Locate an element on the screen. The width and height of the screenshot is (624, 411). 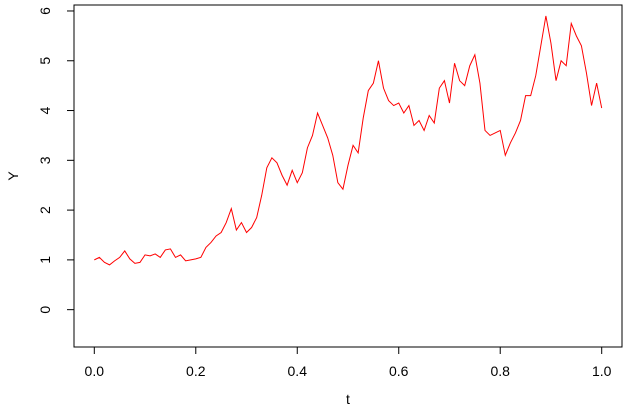
x-axis-label: t is located at coordinates (348, 399).